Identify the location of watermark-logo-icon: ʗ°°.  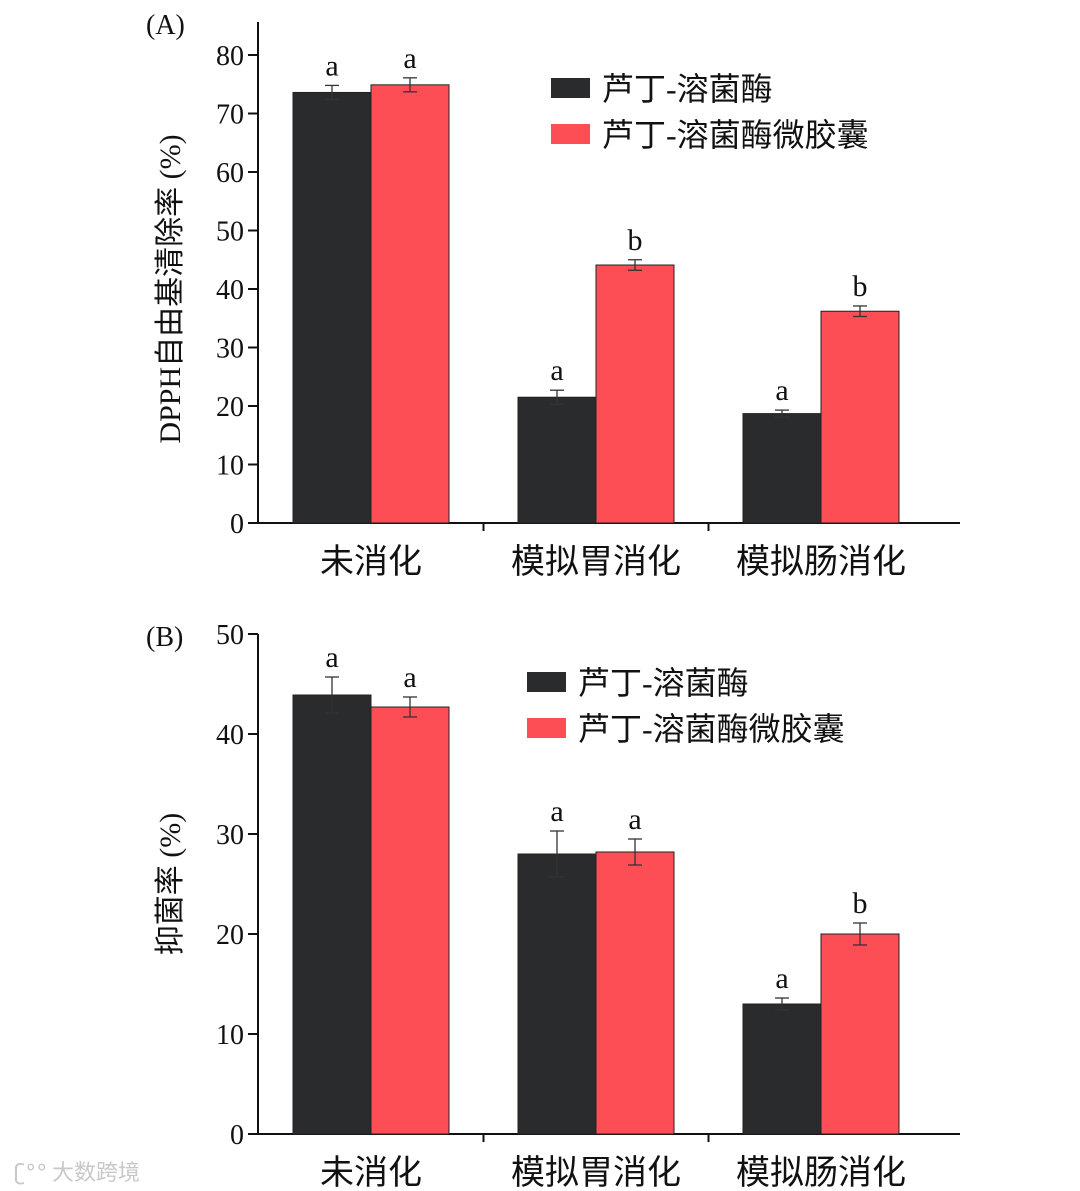
(30, 1173).